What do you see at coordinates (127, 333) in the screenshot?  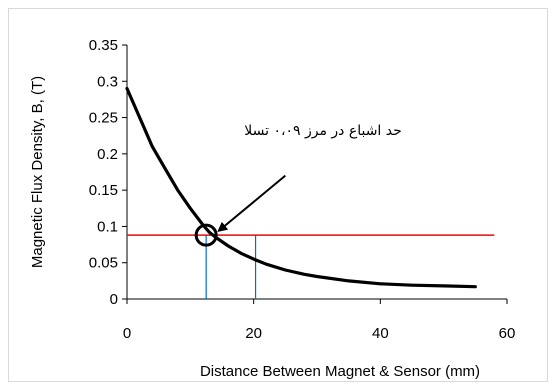 I see `x-tick-label: 0` at bounding box center [127, 333].